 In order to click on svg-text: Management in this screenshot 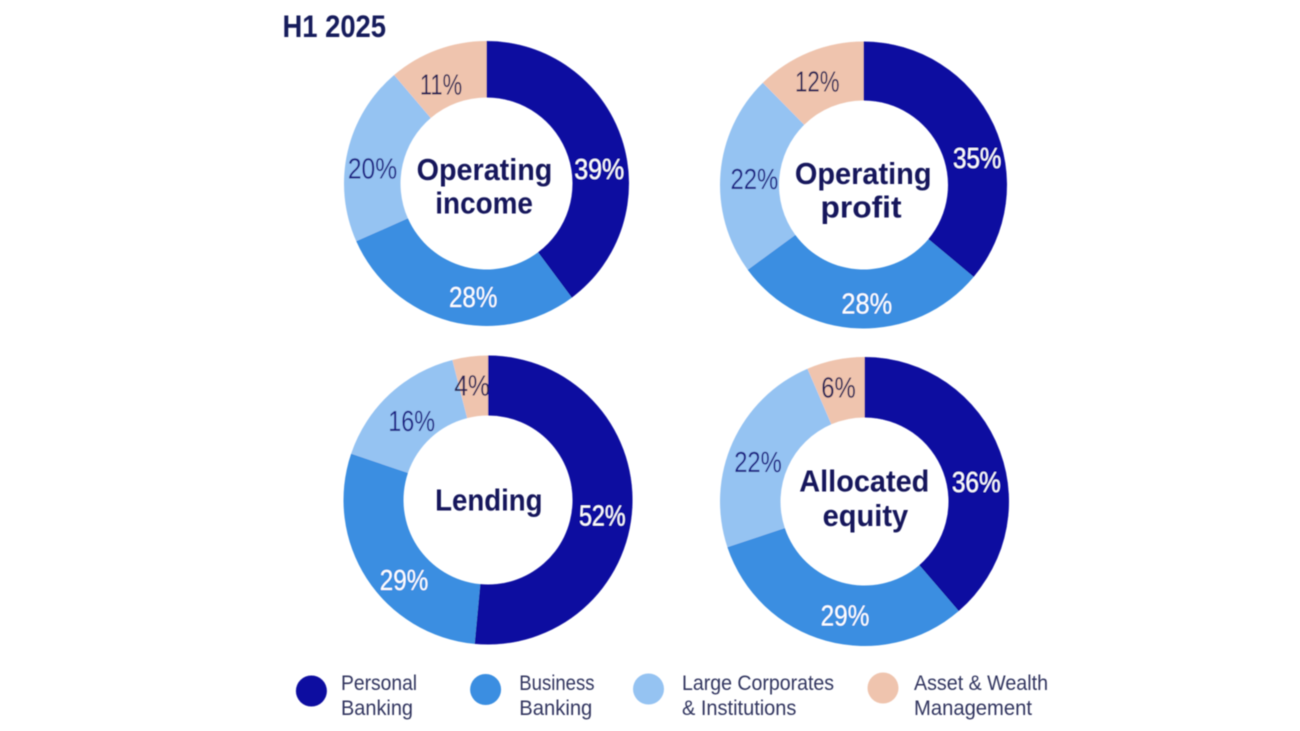, I will do `click(973, 708)`.